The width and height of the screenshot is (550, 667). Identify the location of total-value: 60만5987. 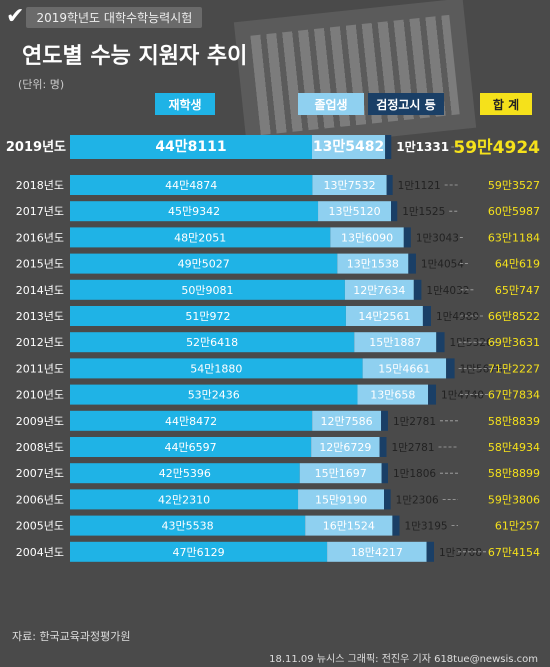
(514, 211).